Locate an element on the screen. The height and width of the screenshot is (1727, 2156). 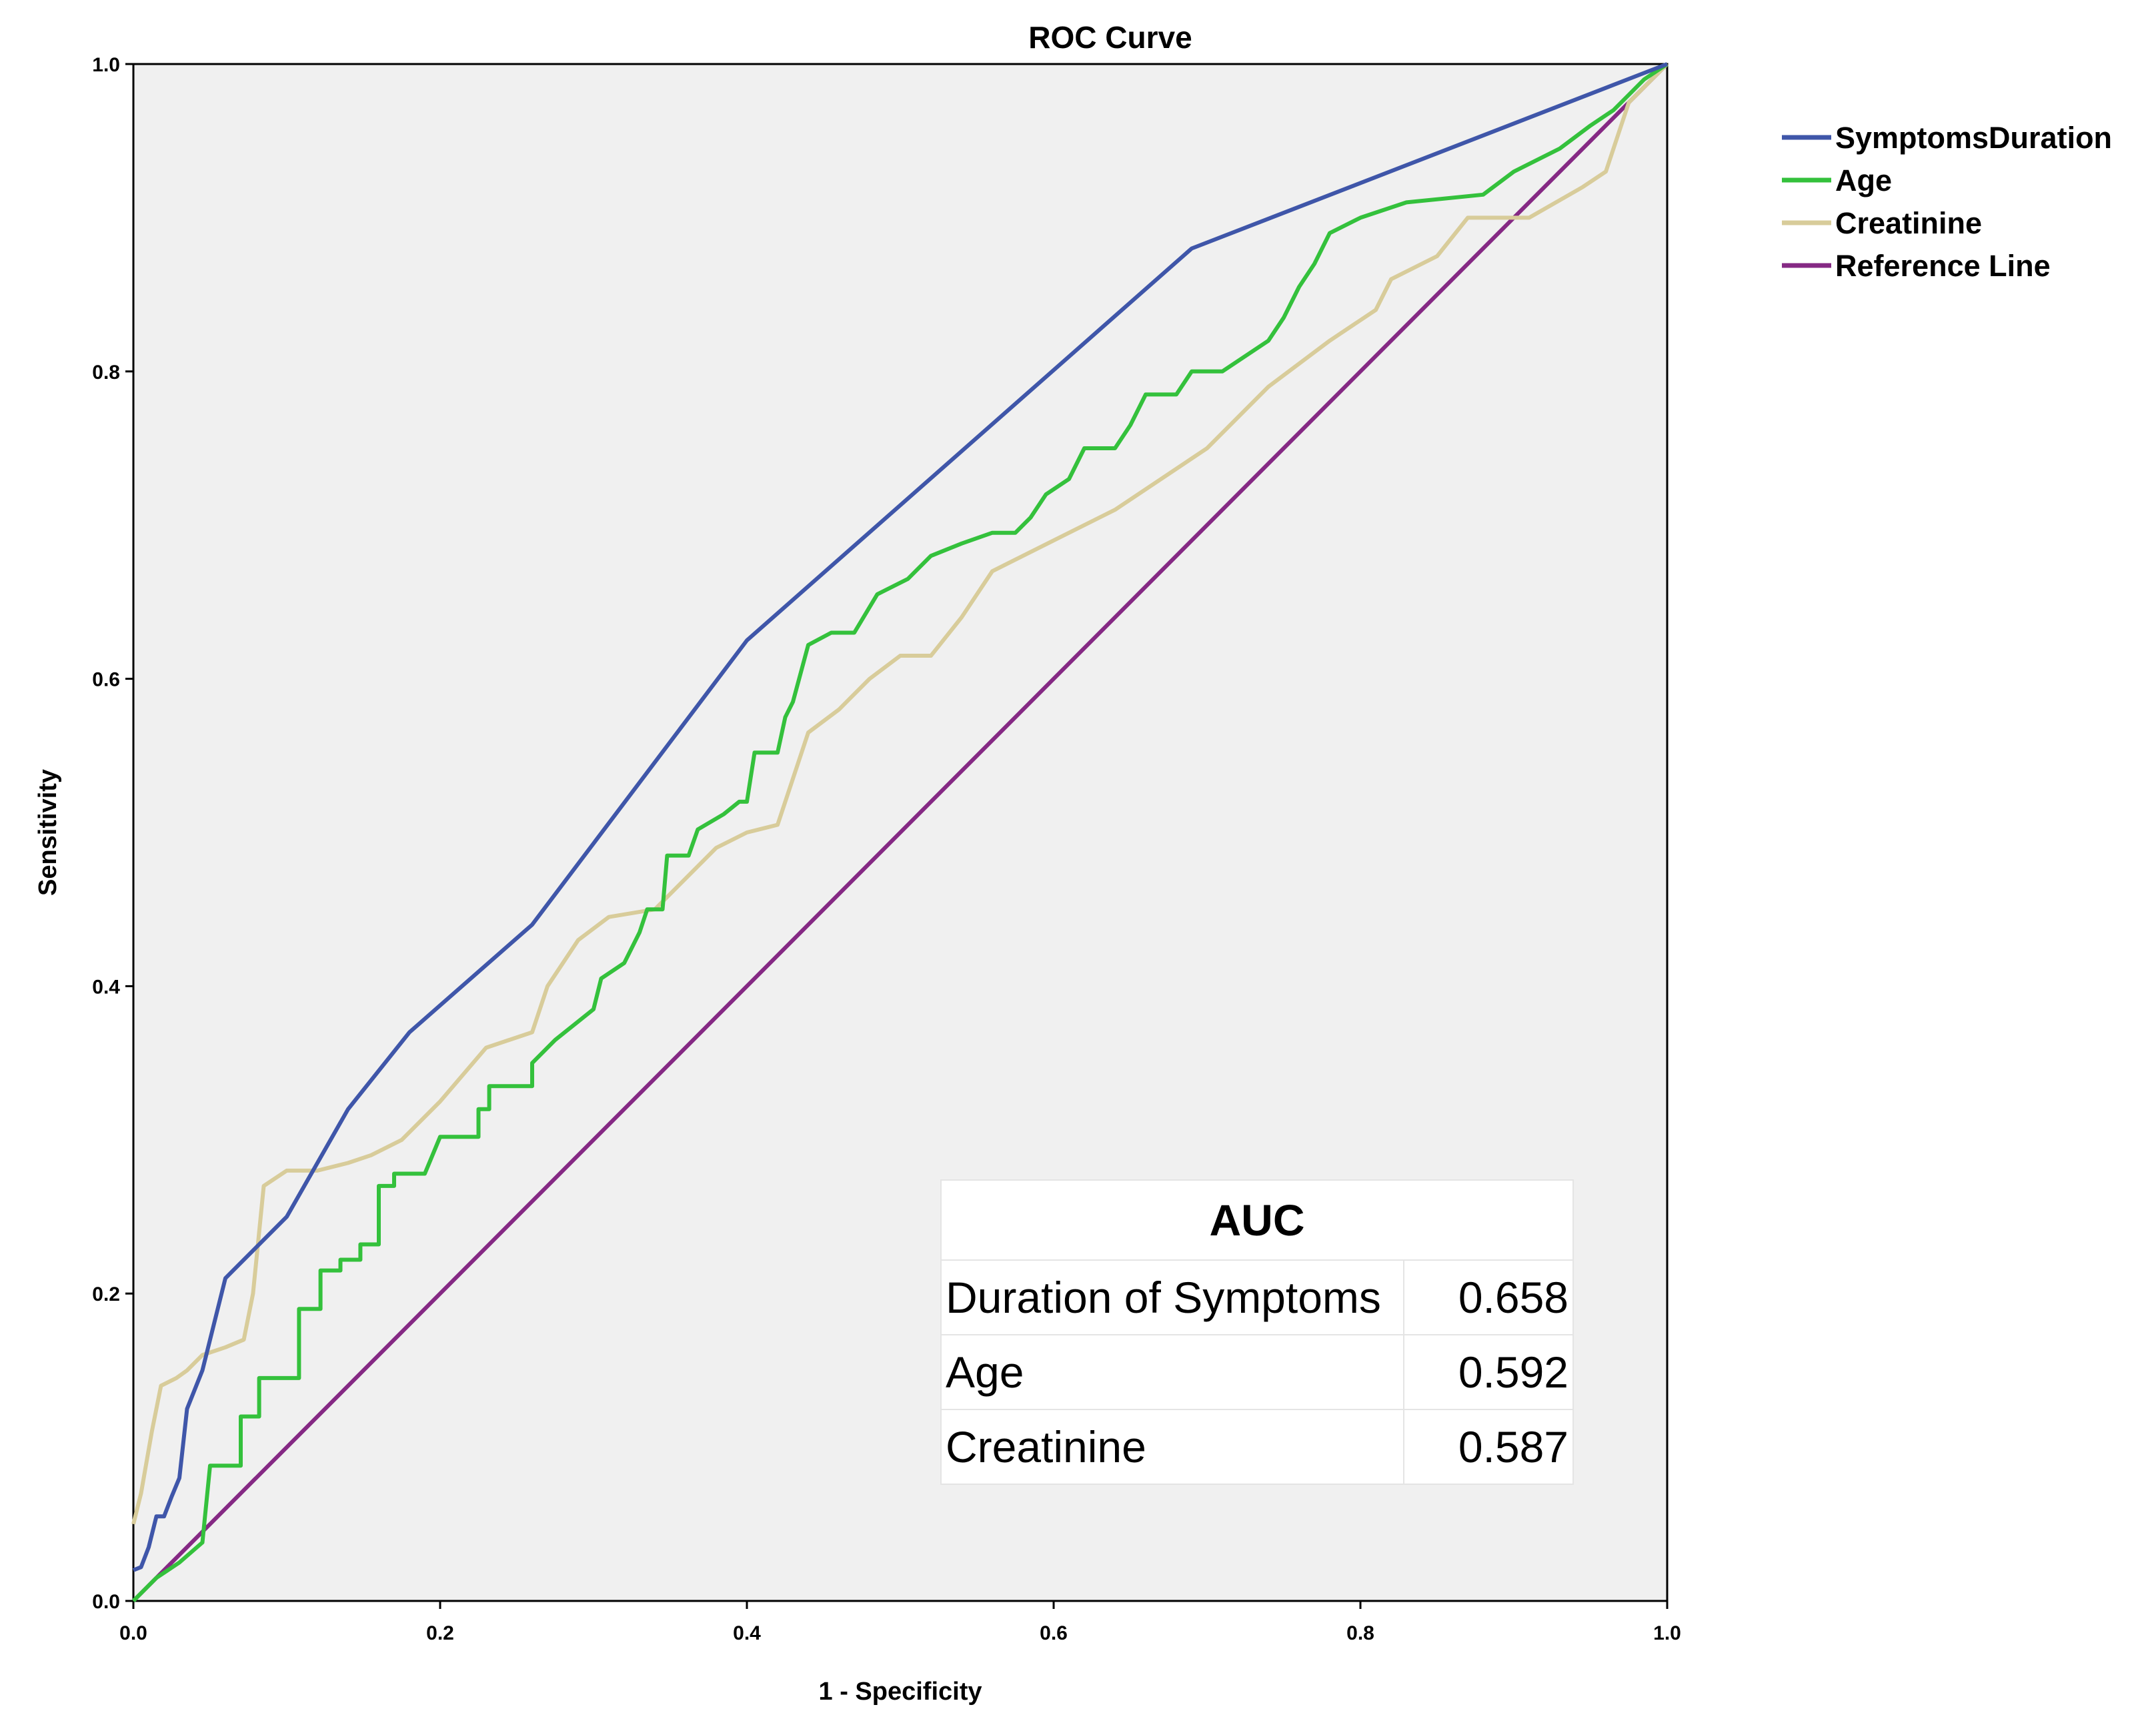
x-tick-label: 0.2 is located at coordinates (440, 1633).